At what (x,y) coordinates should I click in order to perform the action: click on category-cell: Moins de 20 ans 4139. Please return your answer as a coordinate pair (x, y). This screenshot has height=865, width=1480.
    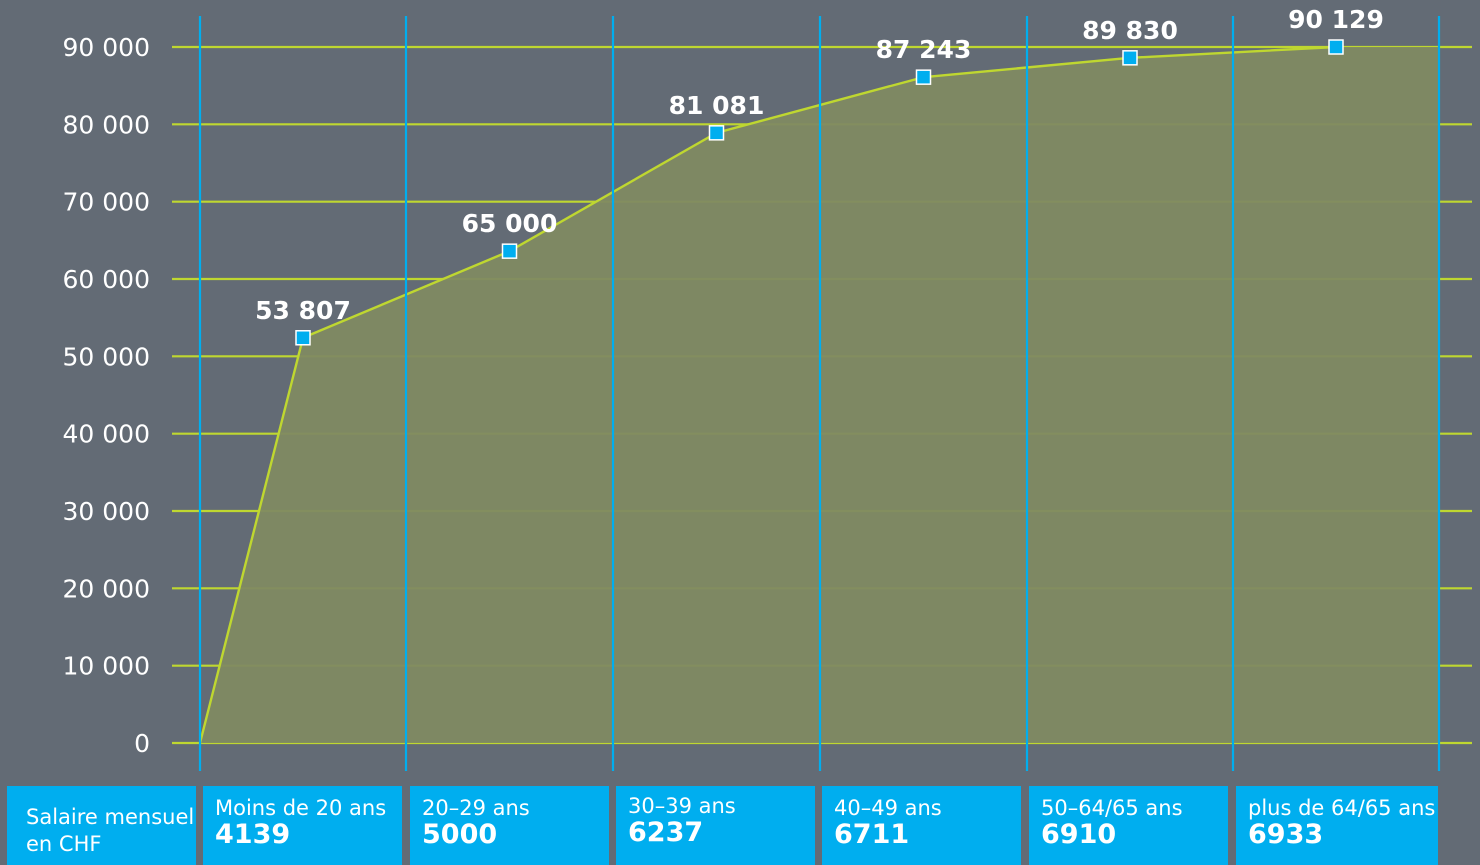
    Looking at the image, I should click on (302, 825).